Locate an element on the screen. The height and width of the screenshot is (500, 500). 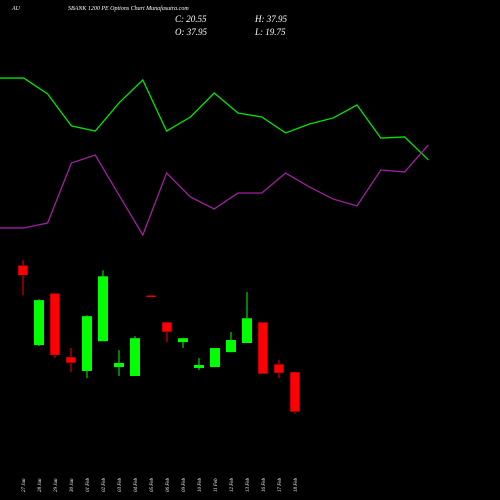
info-low: L: 19.75 is located at coordinates (270, 32).